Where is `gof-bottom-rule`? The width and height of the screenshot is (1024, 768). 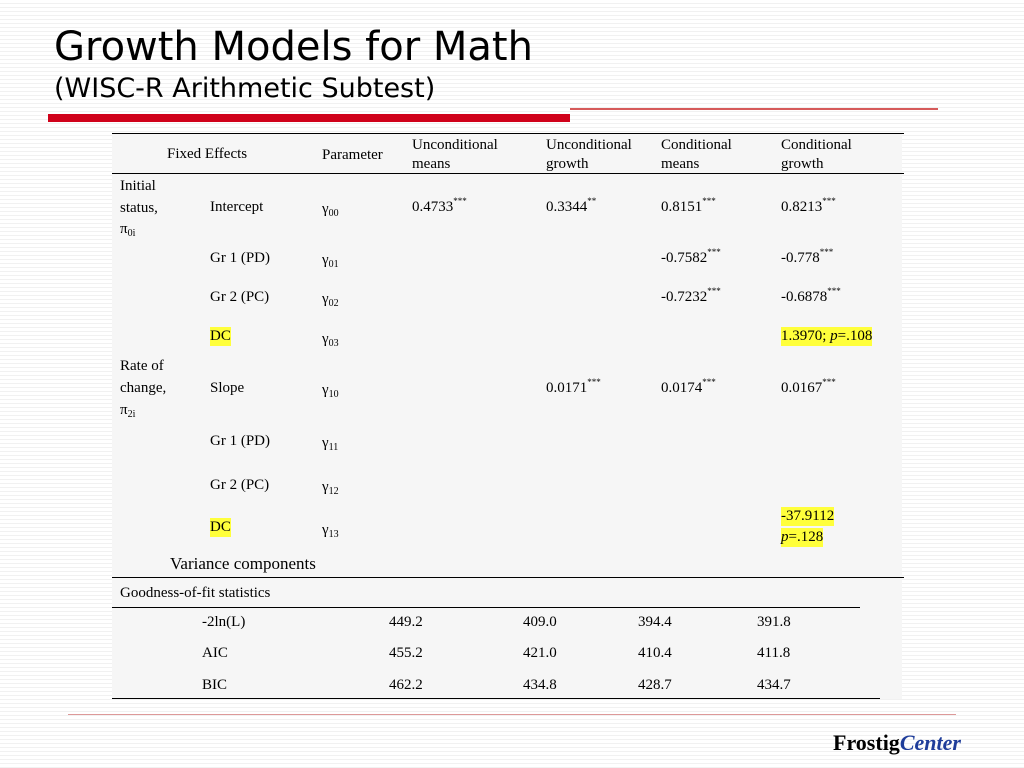 gof-bottom-rule is located at coordinates (486, 607).